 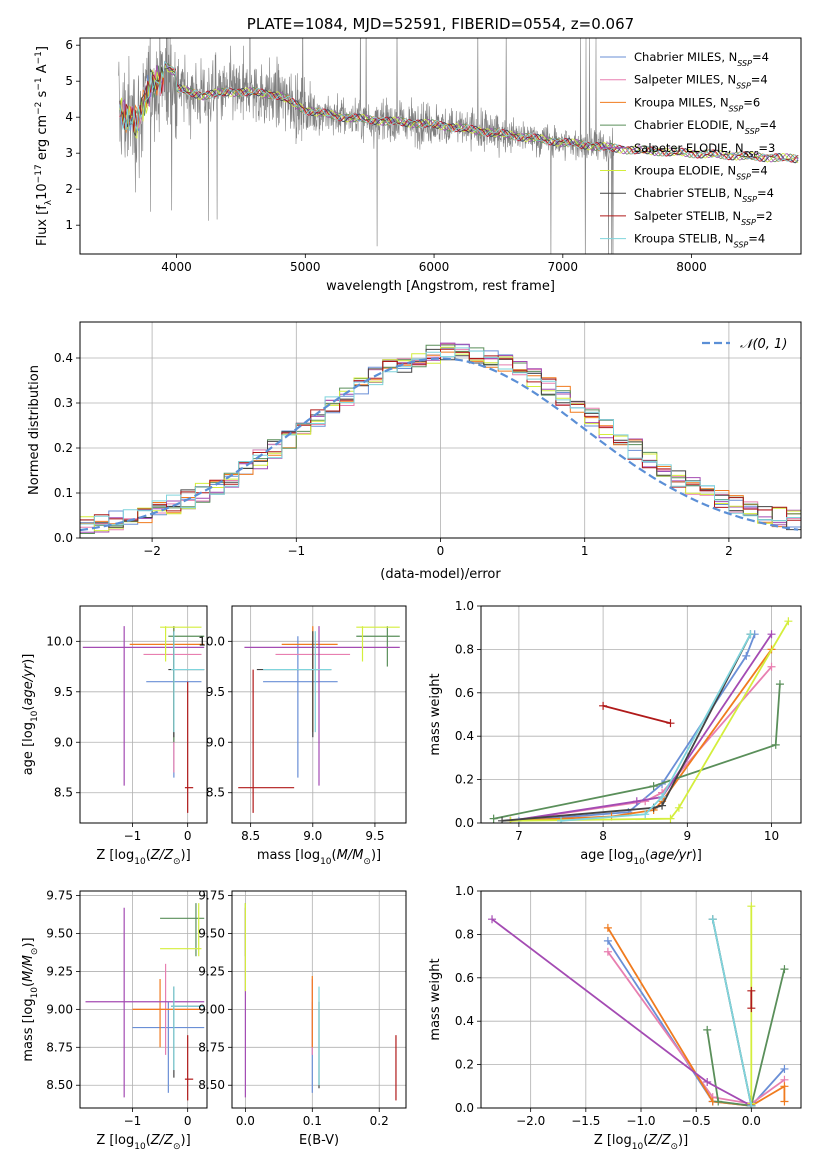 What do you see at coordinates (464, 934) in the screenshot?
I see `y-tick-label: 0.8` at bounding box center [464, 934].